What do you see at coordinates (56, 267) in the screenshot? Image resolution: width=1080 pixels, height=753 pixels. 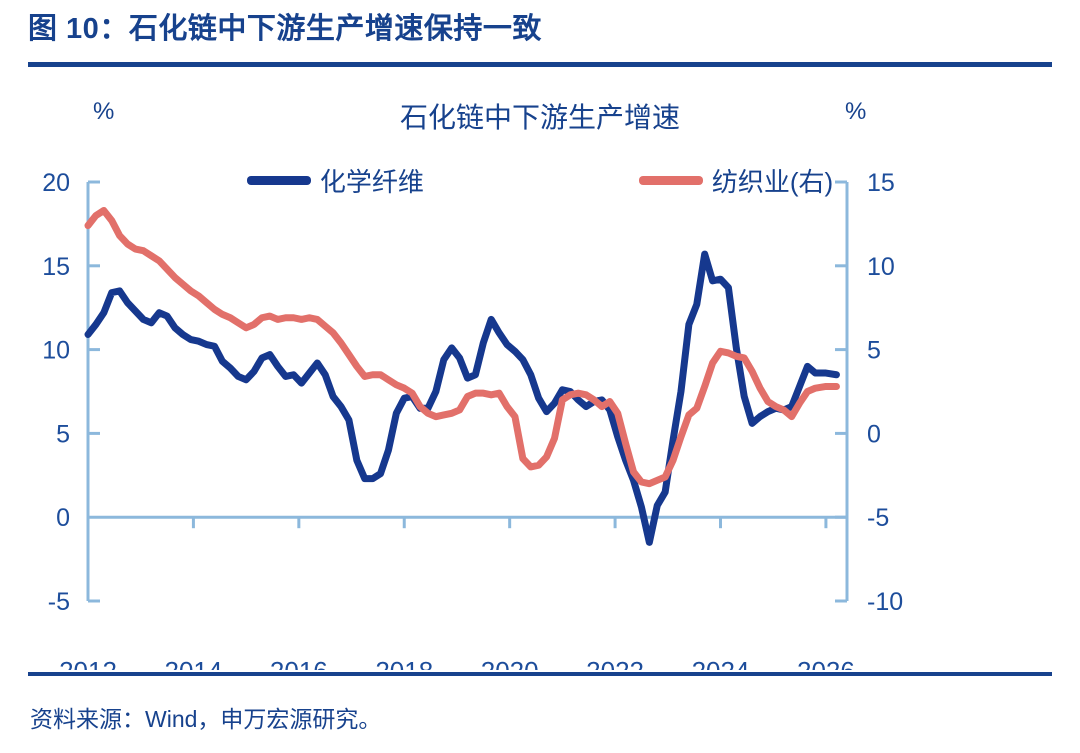 I see `left-axis-tick-label-4: 15` at bounding box center [56, 267].